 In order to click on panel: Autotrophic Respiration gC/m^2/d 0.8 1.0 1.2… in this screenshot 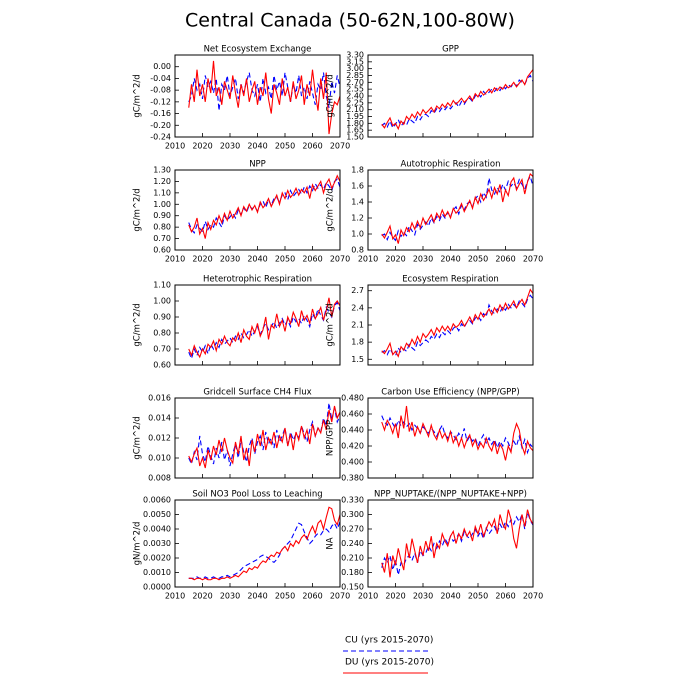, I will do `click(435, 212)`.